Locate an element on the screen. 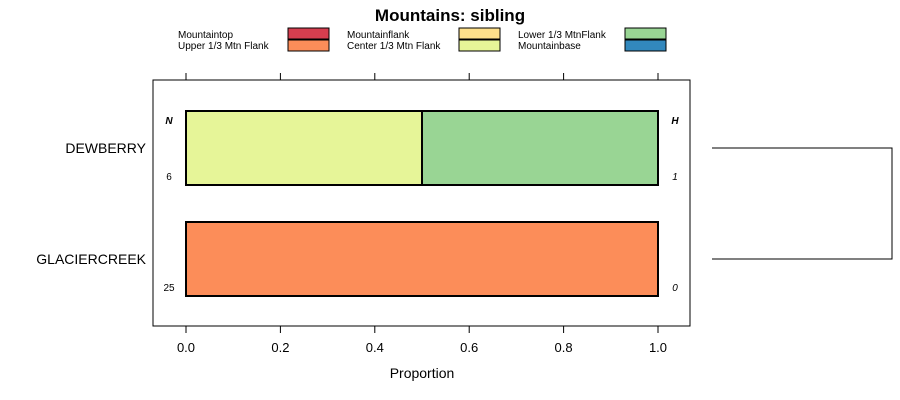 The width and height of the screenshot is (900, 400). x-tick-label: 0.8 is located at coordinates (564, 347).